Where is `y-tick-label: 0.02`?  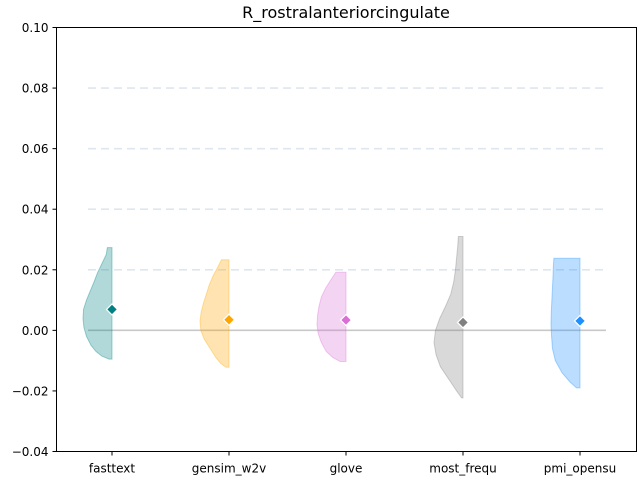
y-tick-label: 0.02 is located at coordinates (35, 270).